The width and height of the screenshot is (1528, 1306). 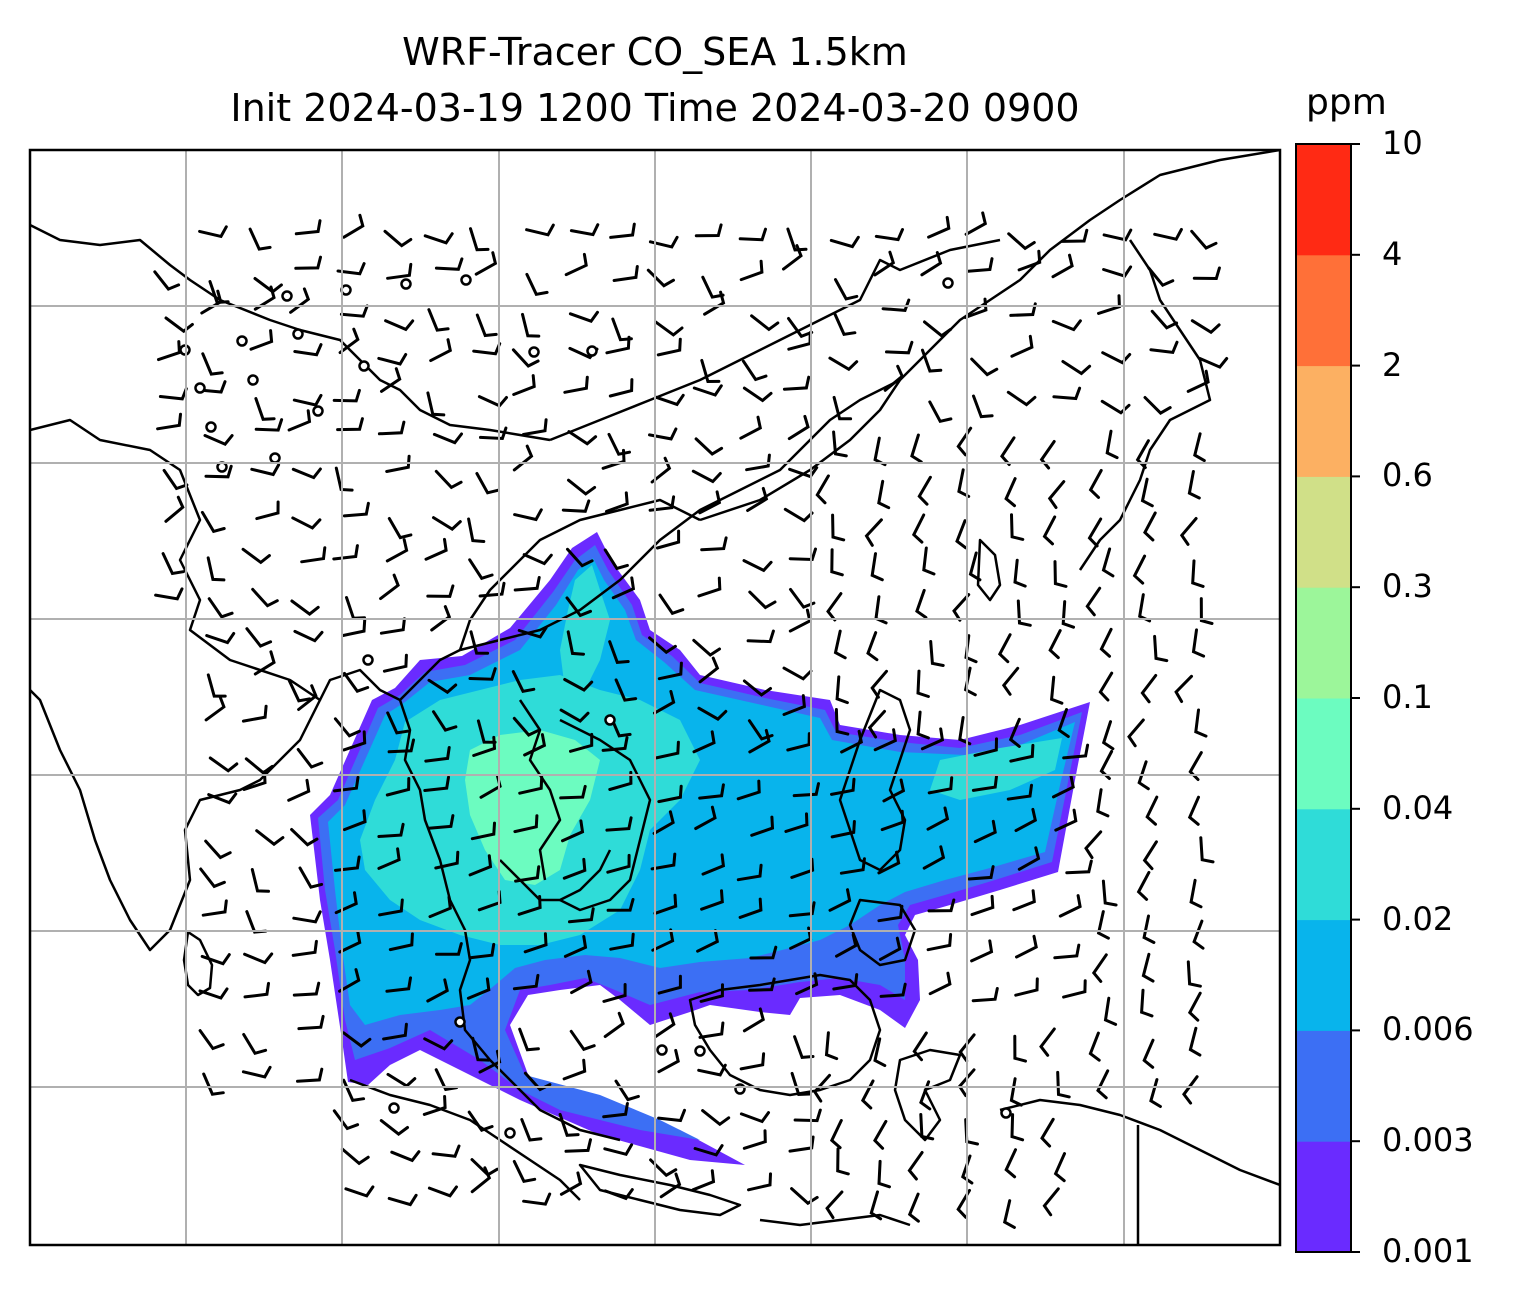 I want to click on colorbar-segment, so click(x=1323, y=1197).